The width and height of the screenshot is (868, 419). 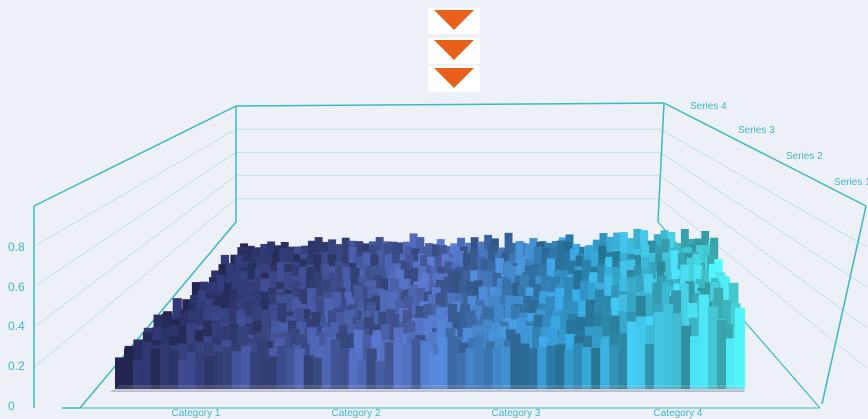 I want to click on arrow-stack, so click(x=454, y=50).